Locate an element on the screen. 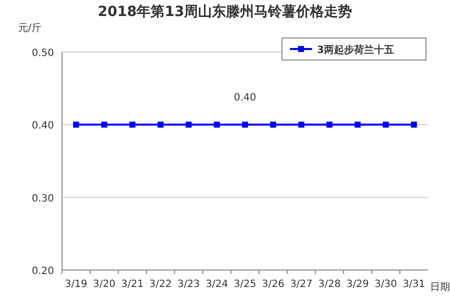 This screenshot has height=300, width=450. legend-label: 3两起步荷兰十五 is located at coordinates (355, 50).